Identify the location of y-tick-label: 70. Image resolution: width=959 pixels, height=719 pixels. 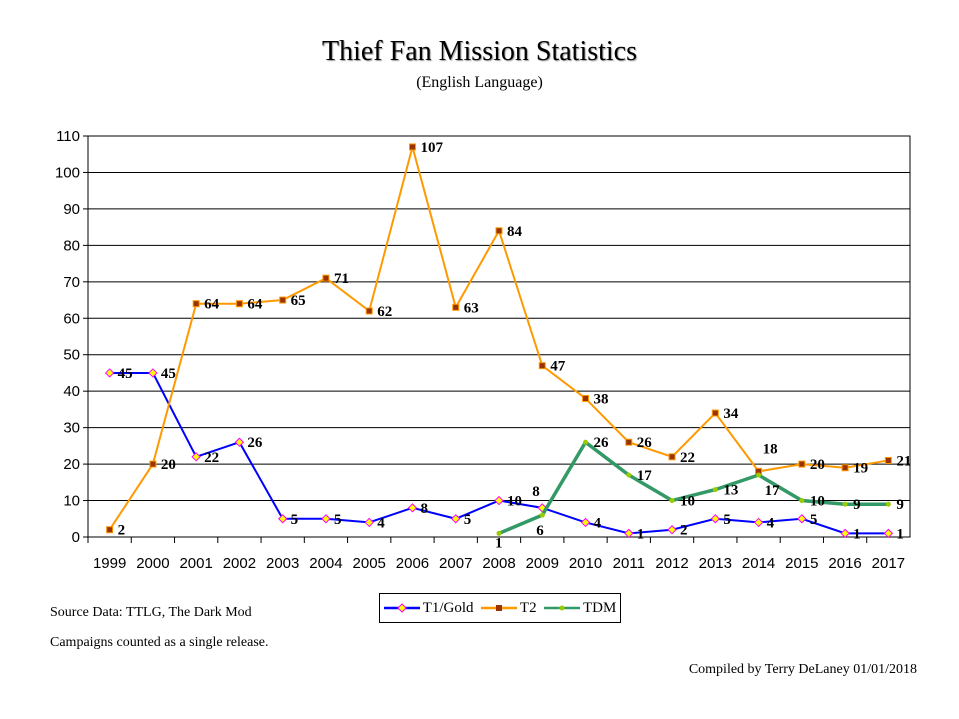
(71, 282).